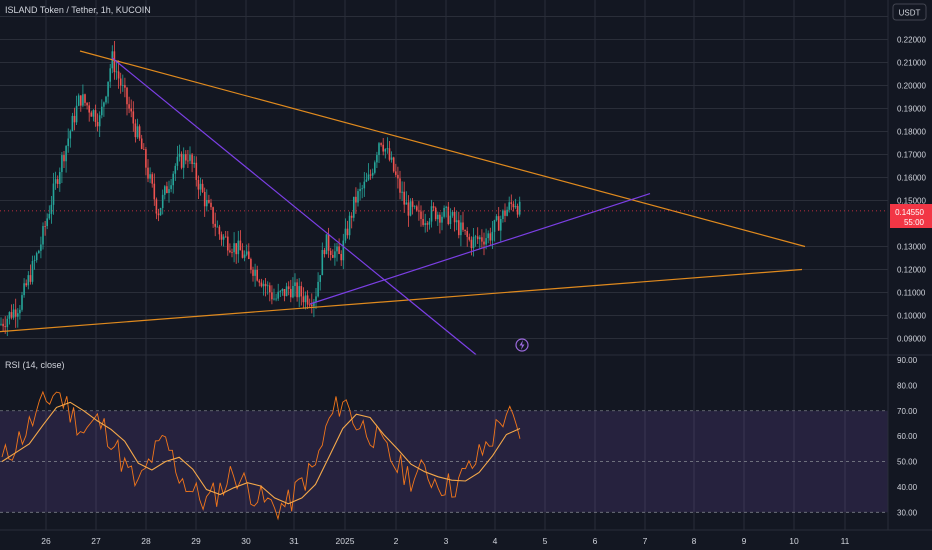 The height and width of the screenshot is (550, 932). I want to click on time-tick-label: 10, so click(794, 541).